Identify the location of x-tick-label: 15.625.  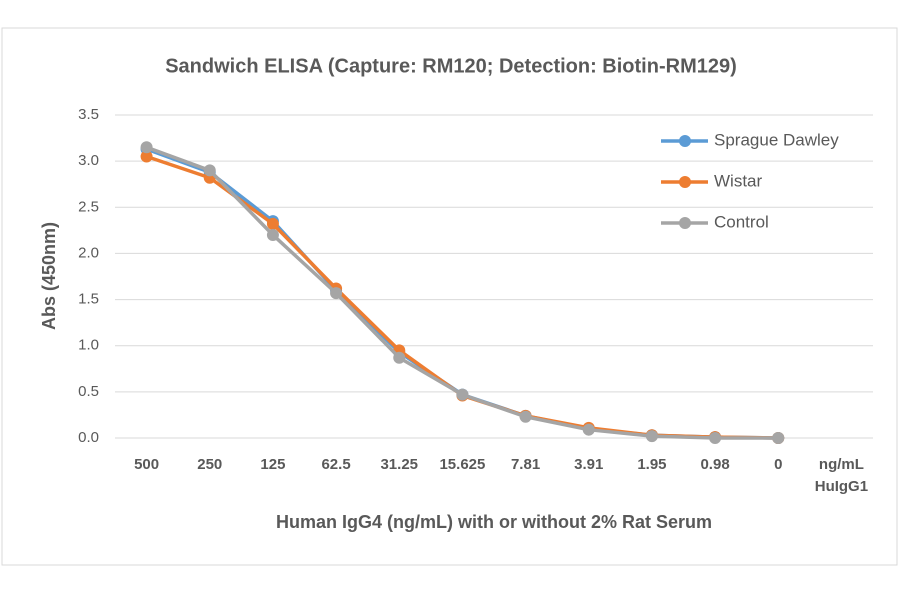
(462, 464).